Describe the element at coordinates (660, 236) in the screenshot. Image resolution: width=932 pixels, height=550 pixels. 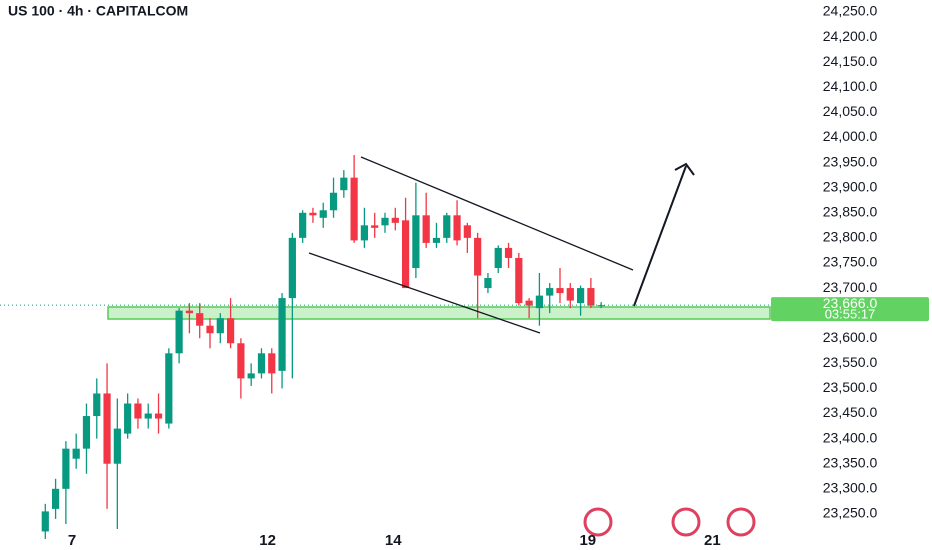
I see `projection-arrow` at that location.